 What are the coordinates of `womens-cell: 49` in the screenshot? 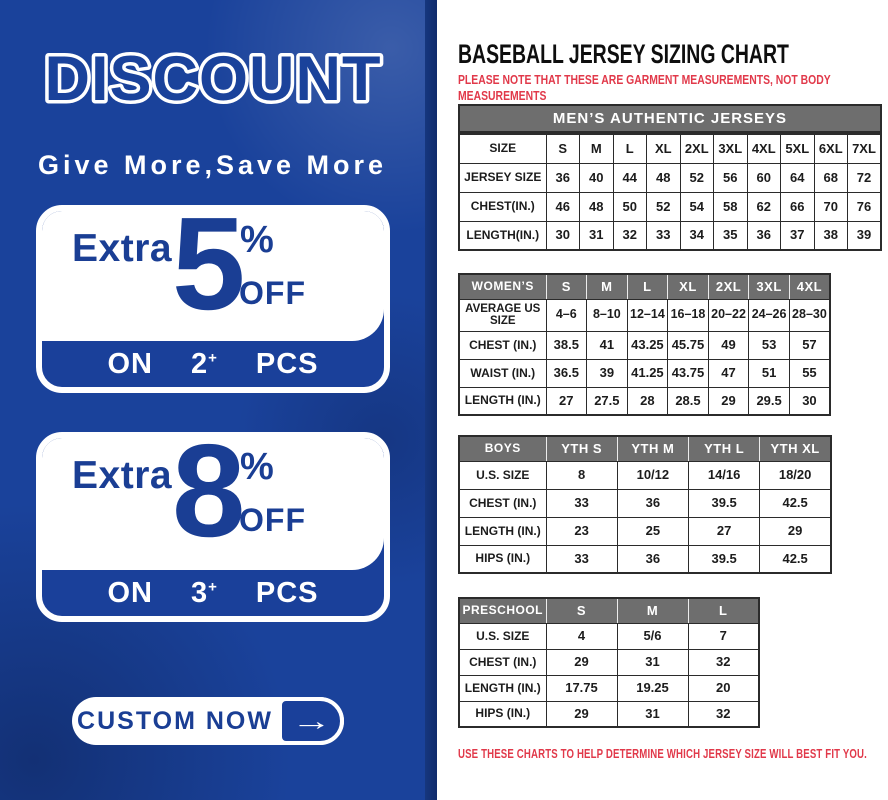 It's located at (728, 345).